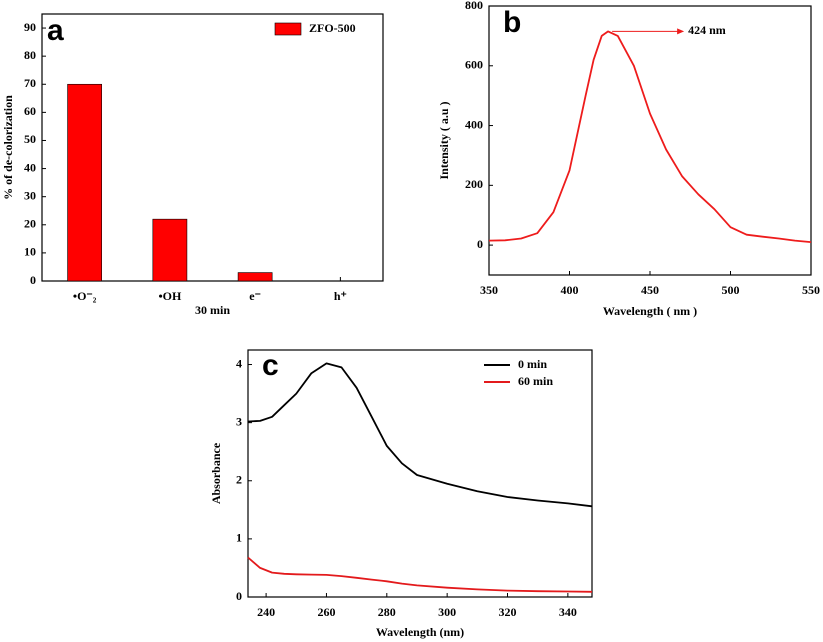 This screenshot has height=642, width=823. I want to click on x-tick-label: 260, so click(326, 612).